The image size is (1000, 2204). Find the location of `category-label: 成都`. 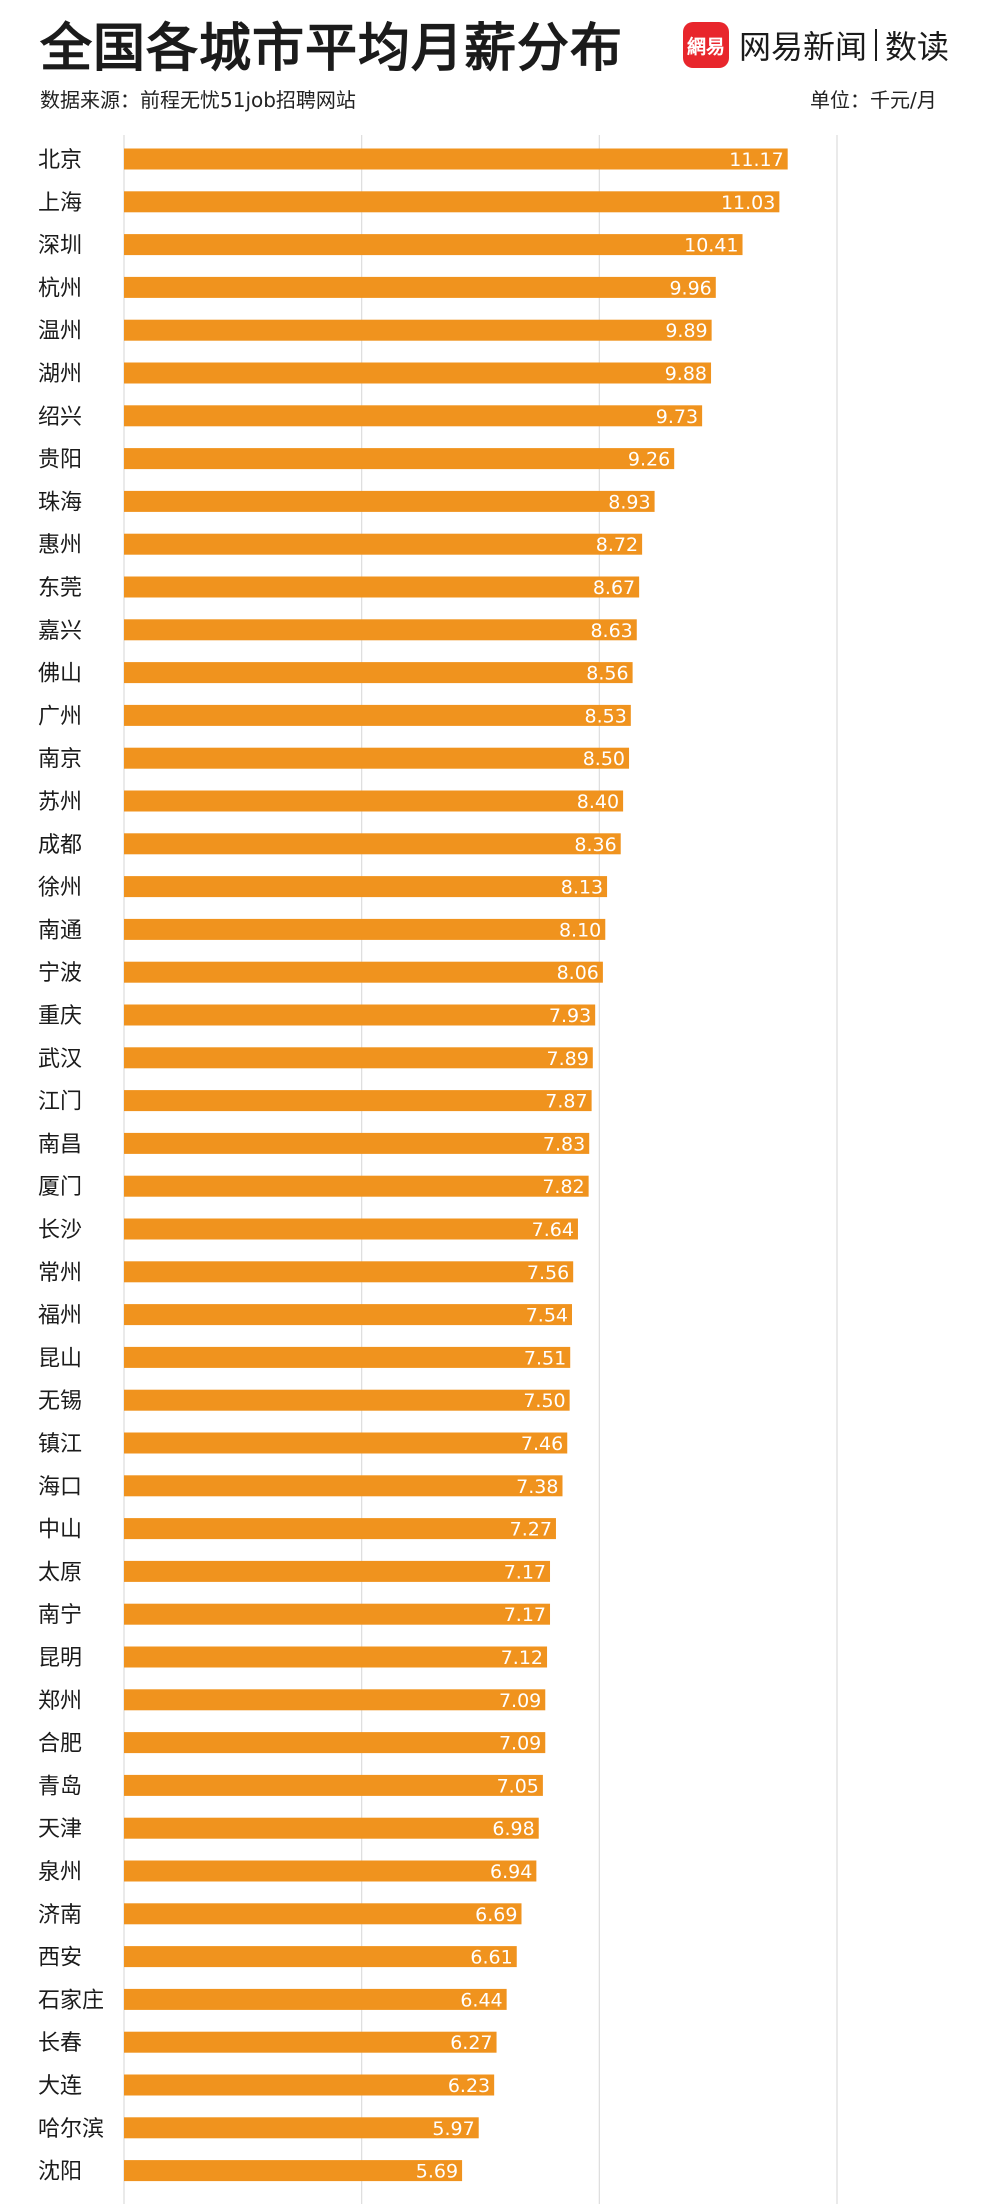

category-label: 成都 is located at coordinates (60, 845).